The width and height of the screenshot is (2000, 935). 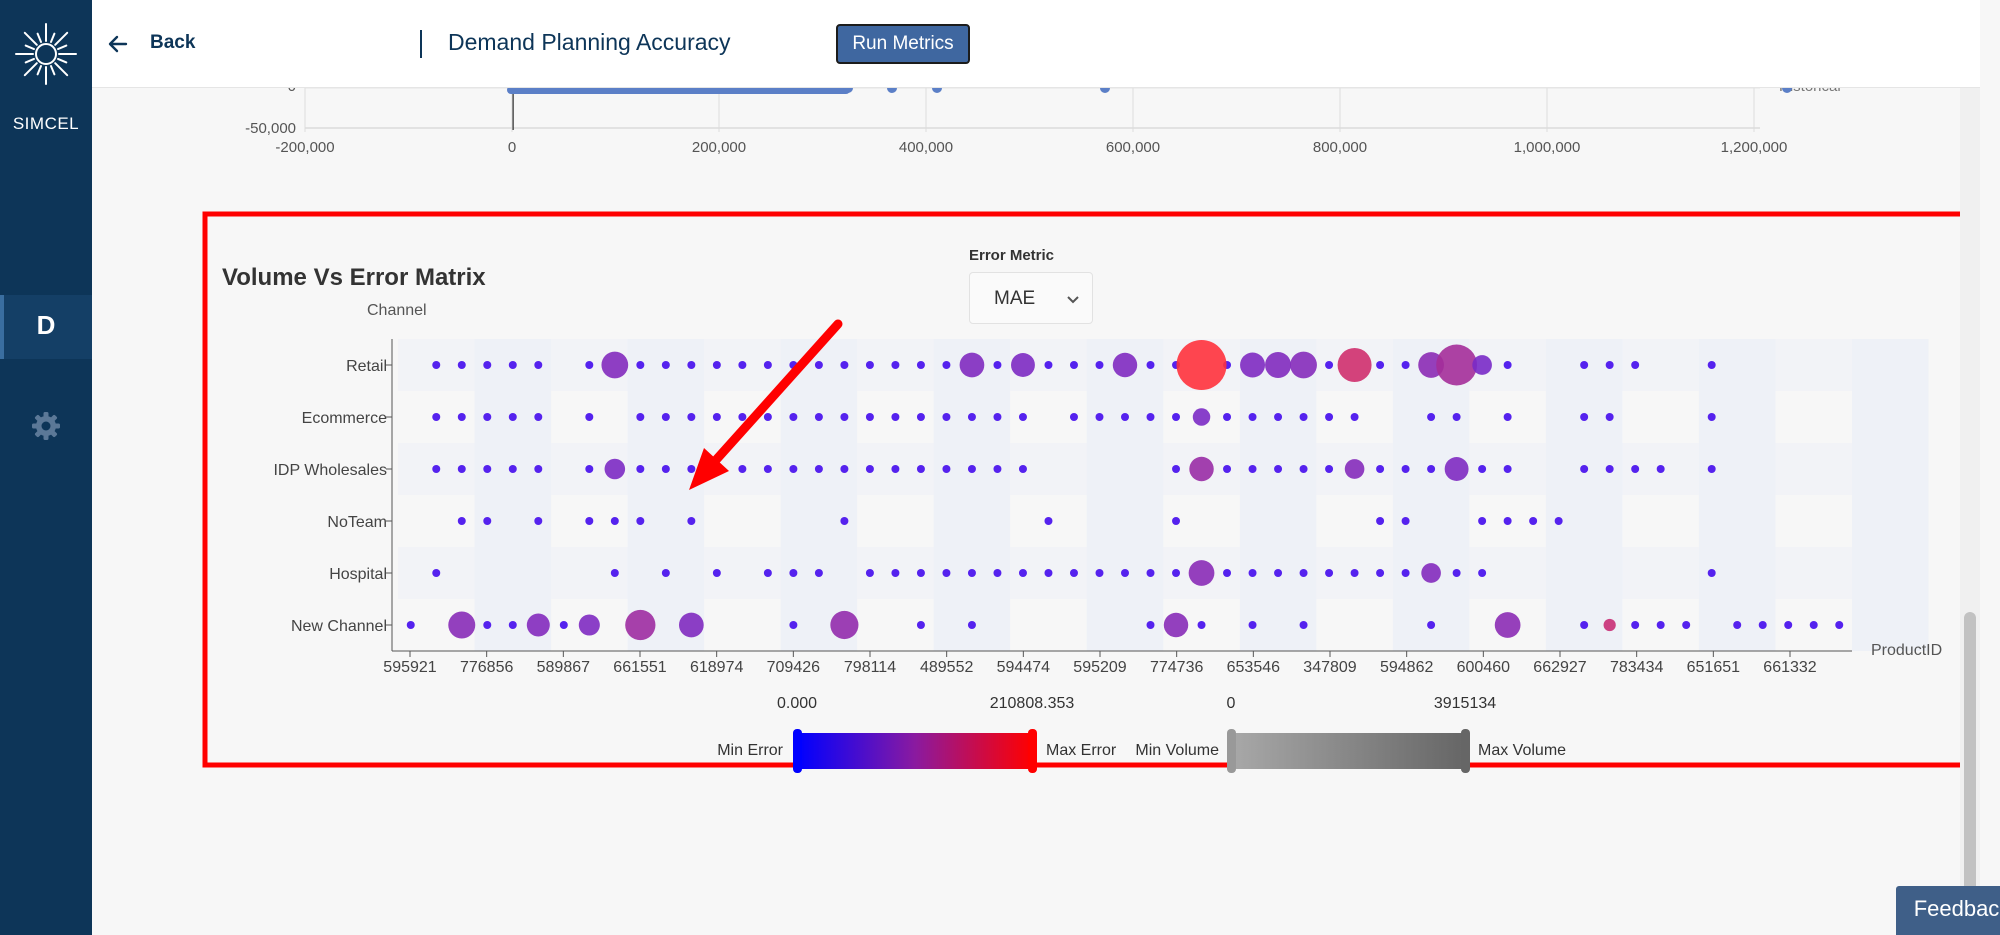 What do you see at coordinates (1081, 750) in the screenshot?
I see `error-scale-max-label: Max Error` at bounding box center [1081, 750].